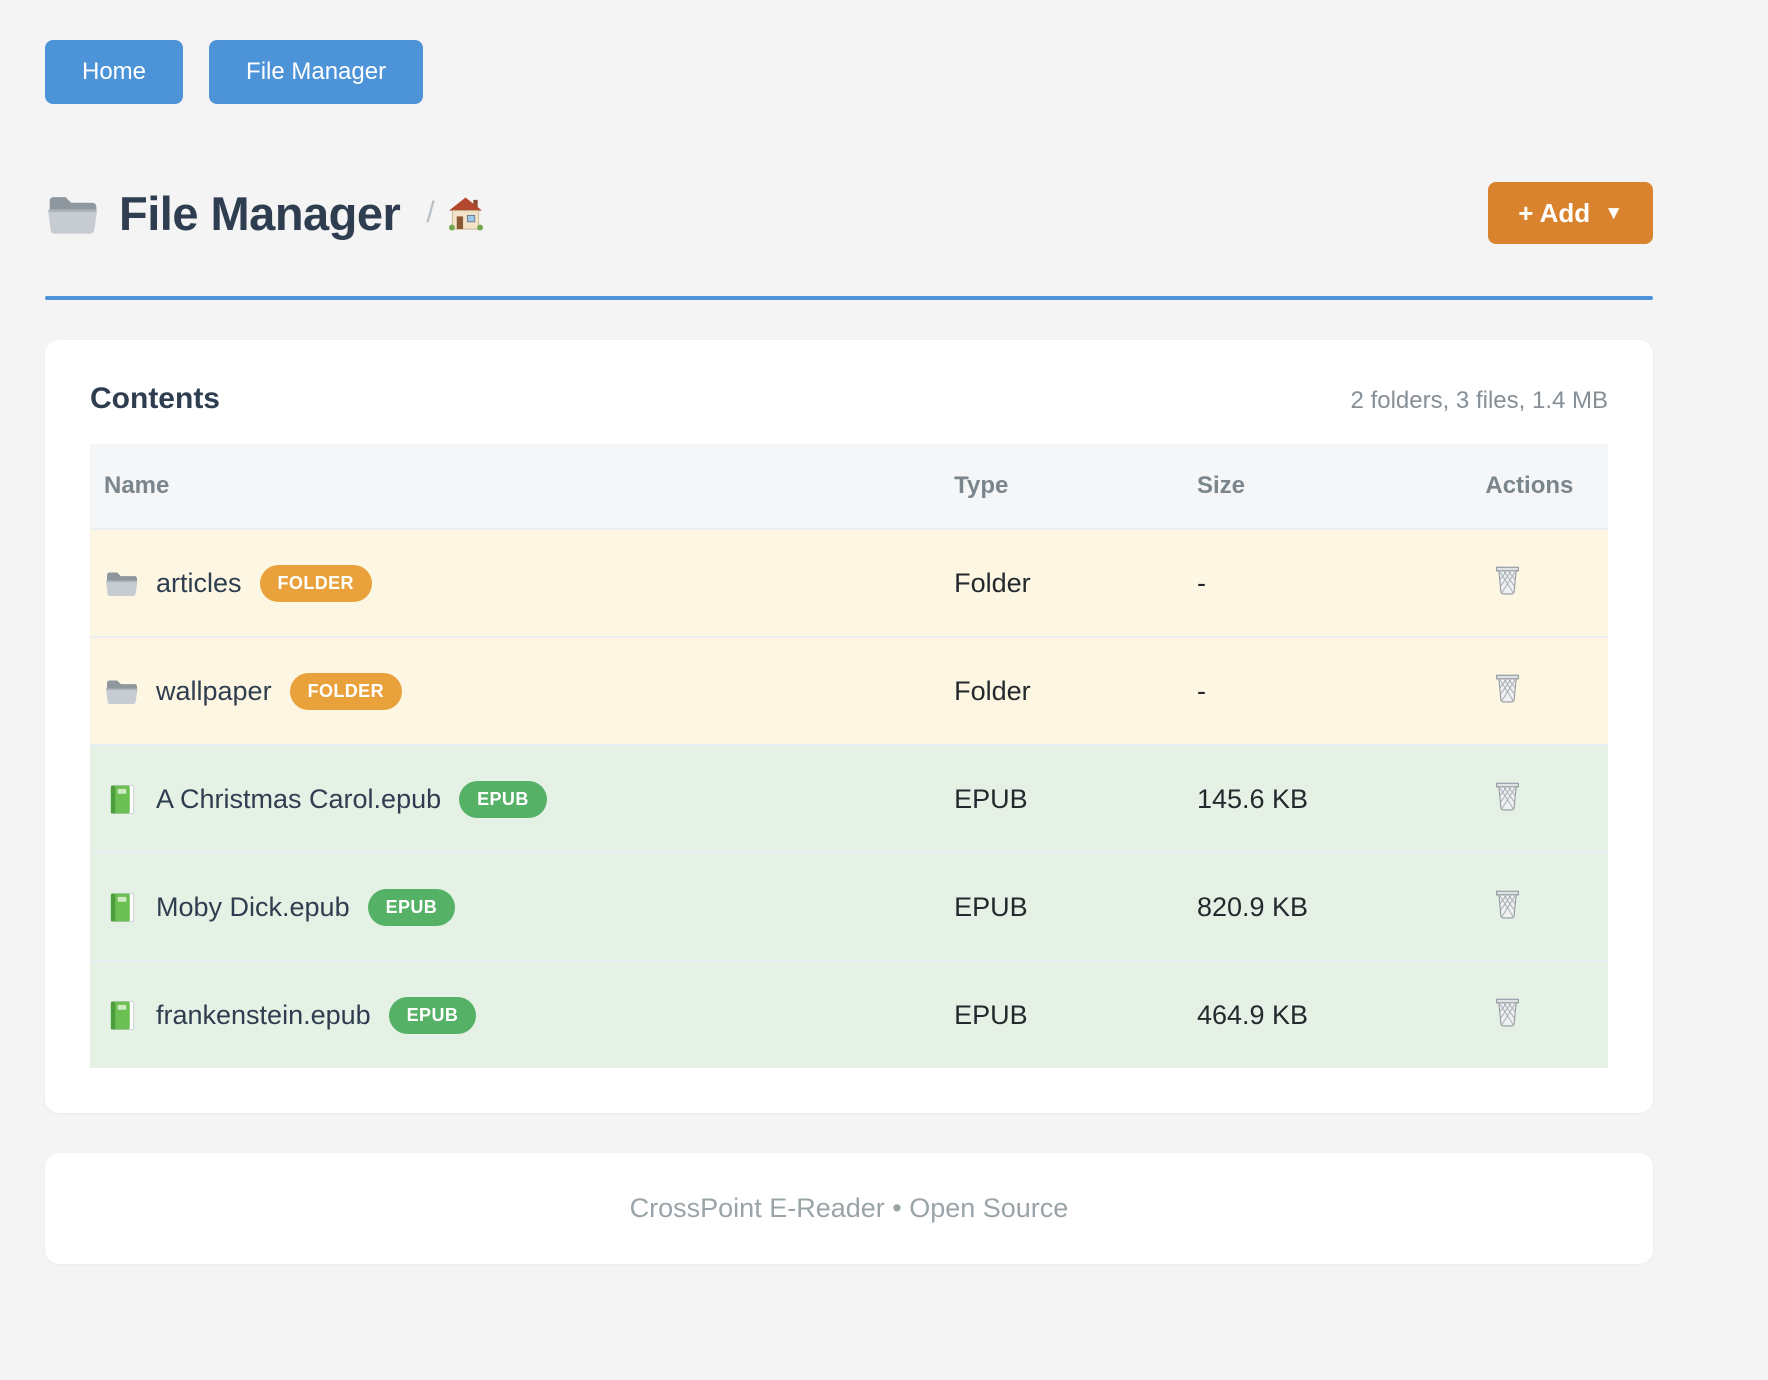 This screenshot has width=1768, height=1380. Describe the element at coordinates (299, 798) in the screenshot. I see `file-name: A Christmas Carol.epub` at that location.